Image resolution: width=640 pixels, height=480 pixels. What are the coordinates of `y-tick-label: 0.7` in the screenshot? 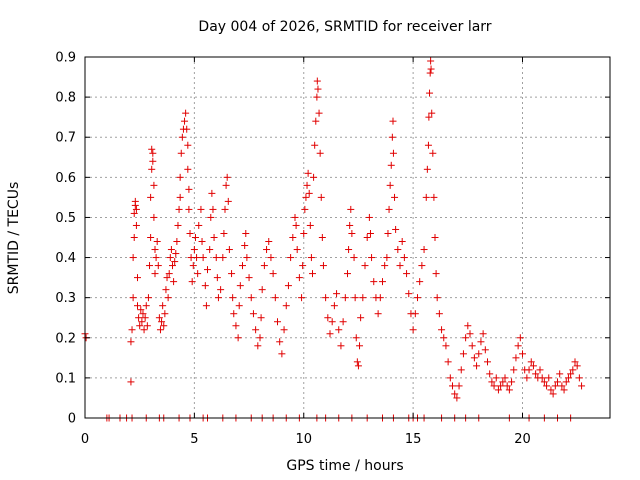 It's located at (65, 138).